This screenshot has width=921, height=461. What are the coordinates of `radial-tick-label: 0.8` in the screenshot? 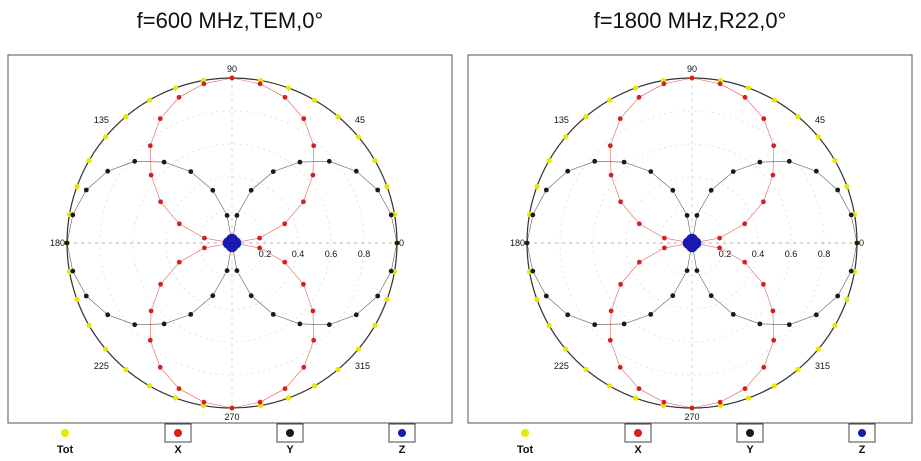 It's located at (364, 254).